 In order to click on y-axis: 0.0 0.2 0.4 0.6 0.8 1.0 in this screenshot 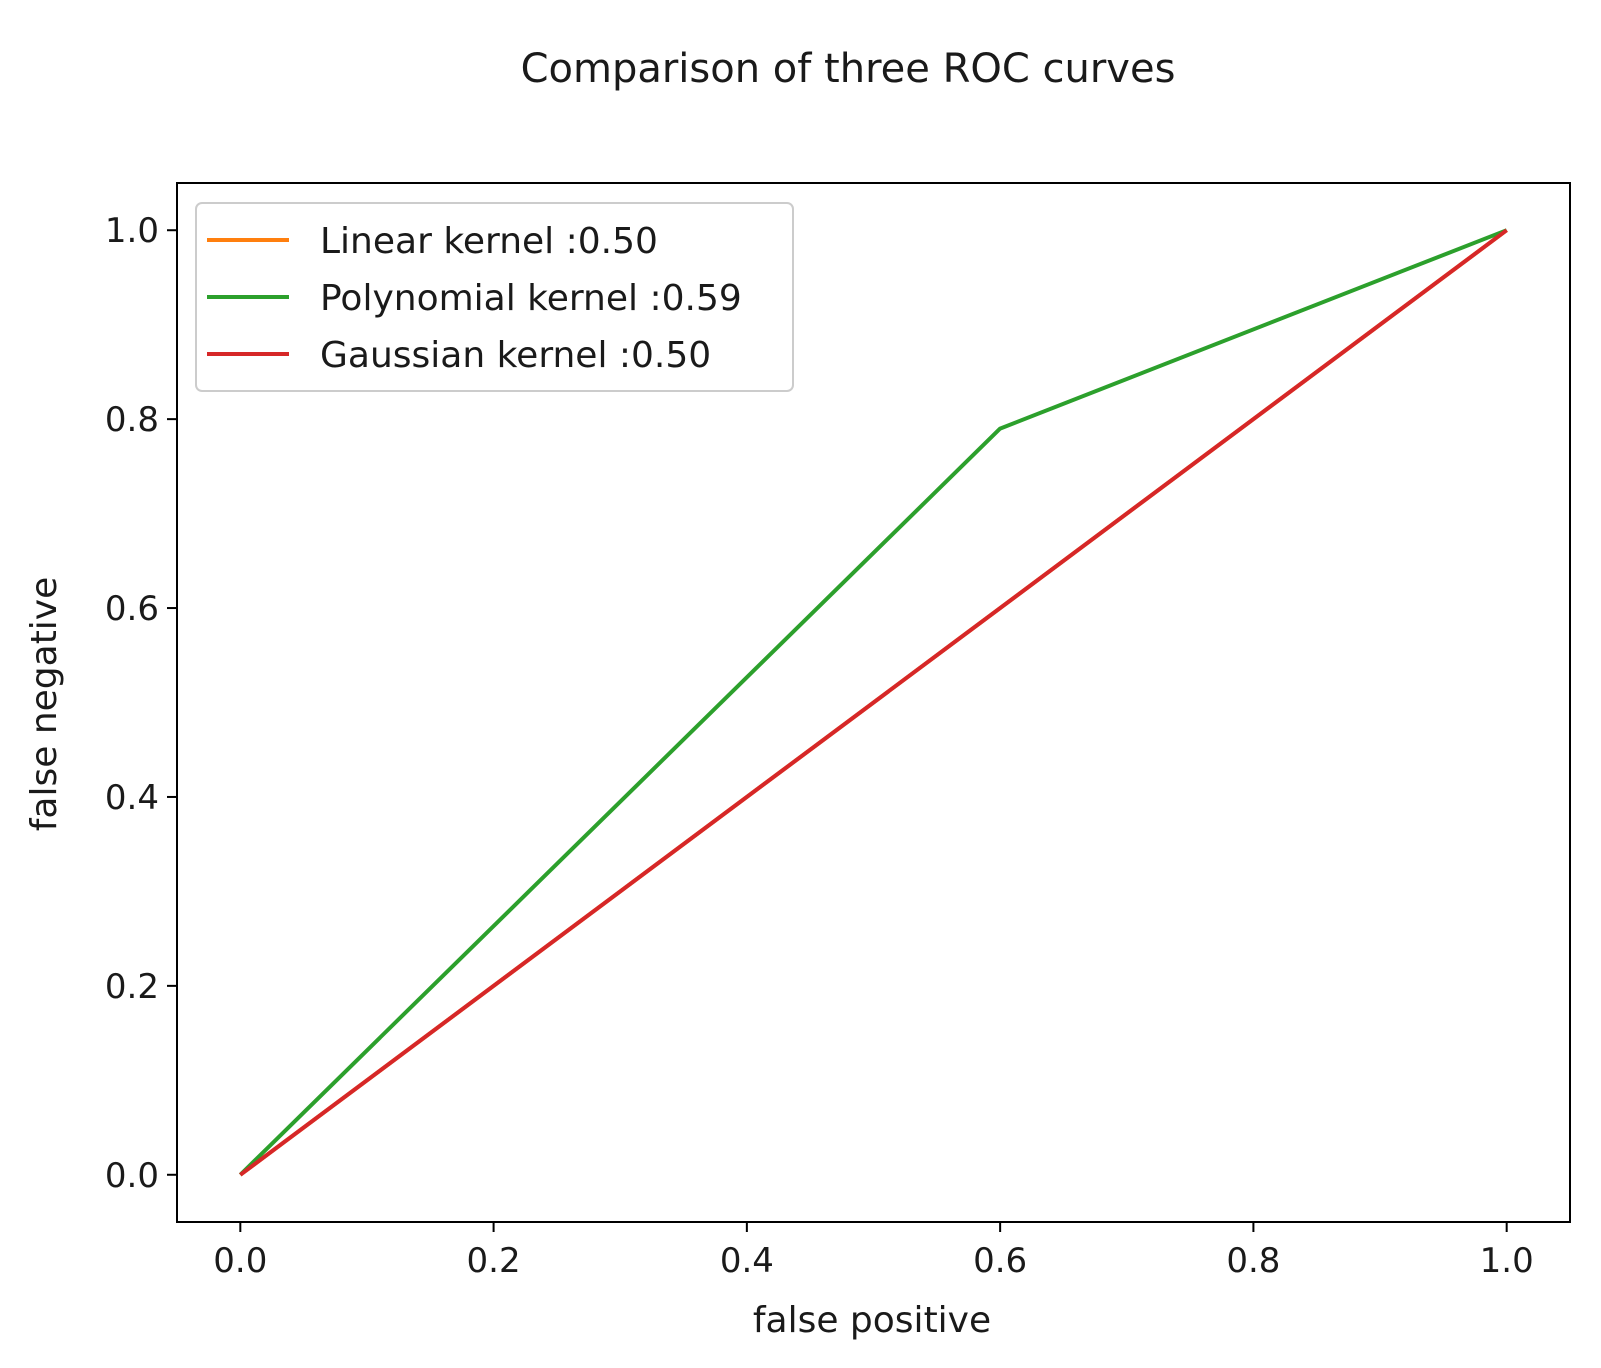, I will do `click(141, 703)`.